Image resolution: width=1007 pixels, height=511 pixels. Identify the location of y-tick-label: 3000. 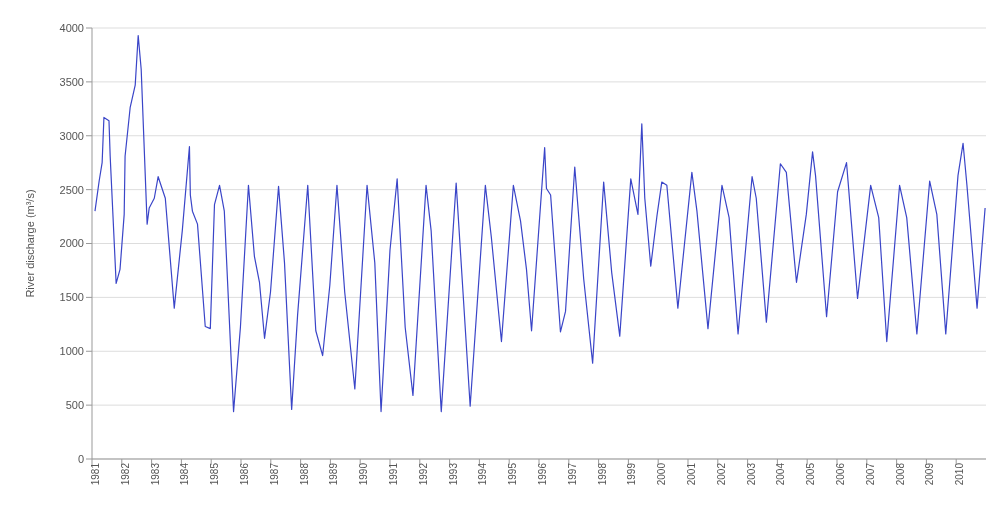
(71, 135).